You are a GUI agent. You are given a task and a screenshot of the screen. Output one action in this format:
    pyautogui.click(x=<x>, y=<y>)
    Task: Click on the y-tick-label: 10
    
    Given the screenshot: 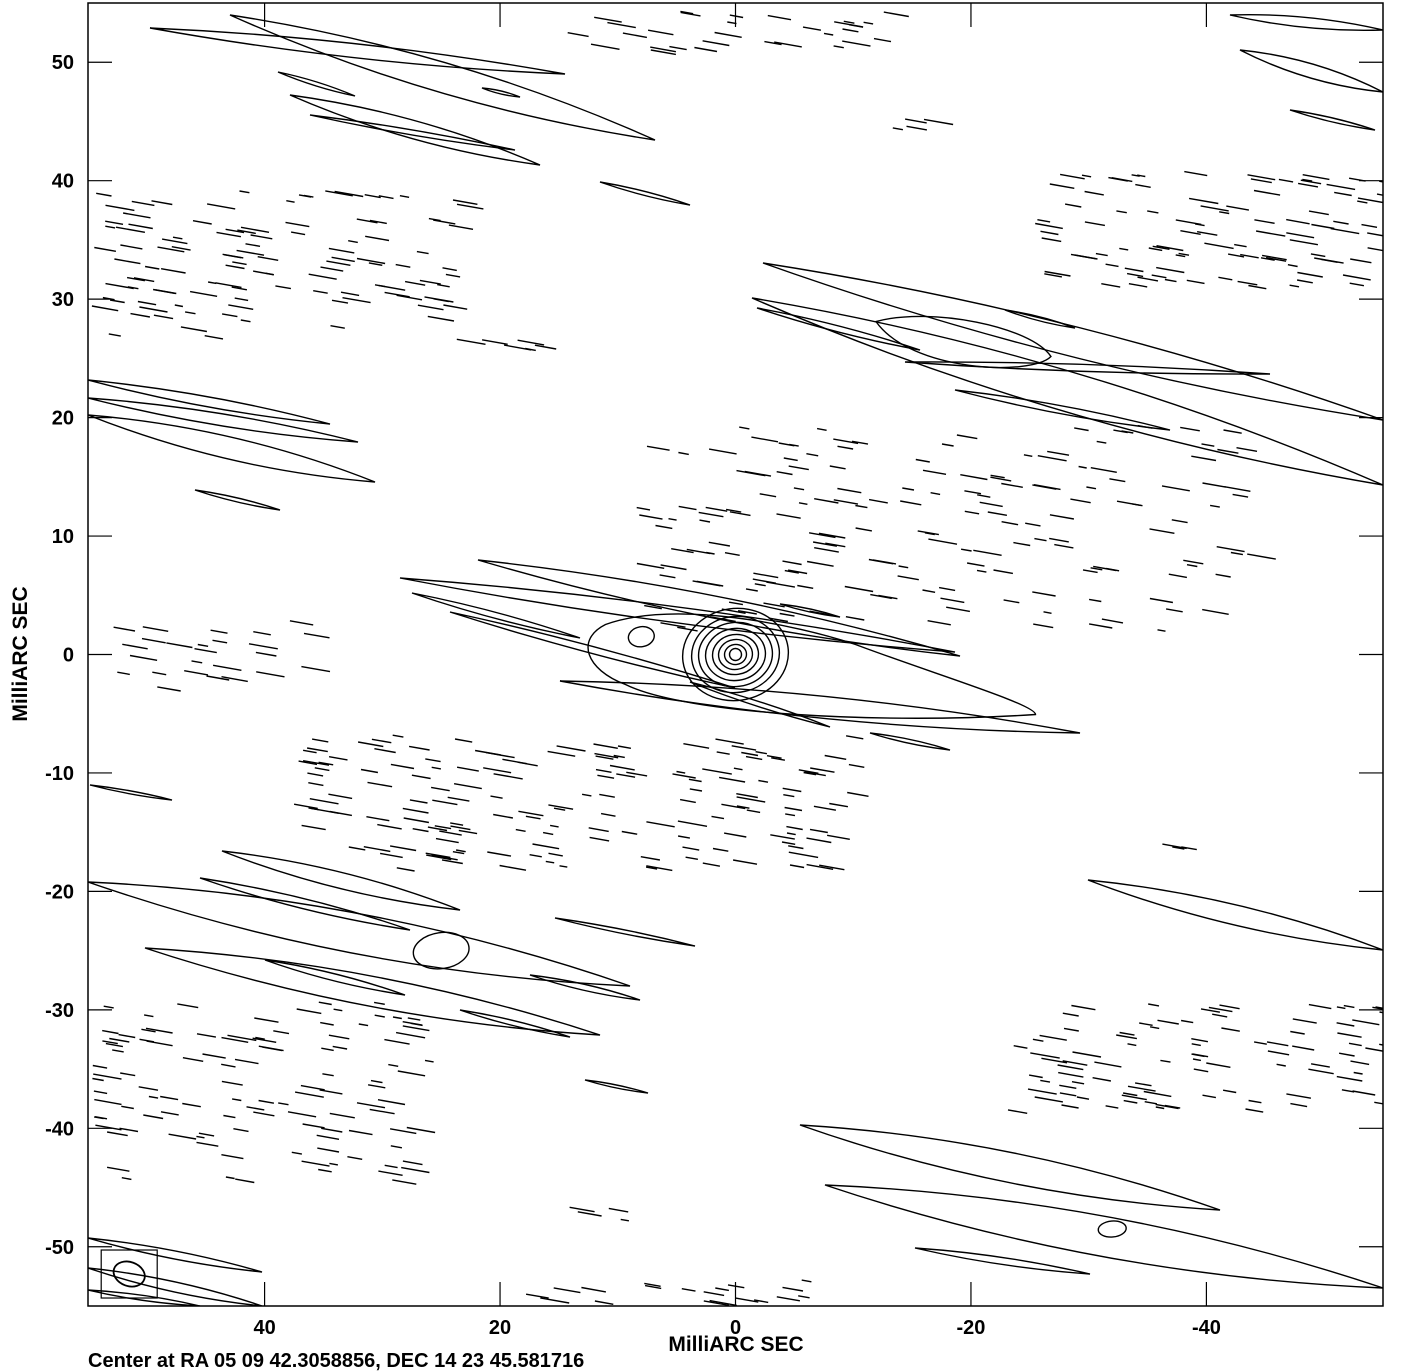 What is the action you would take?
    pyautogui.click(x=63, y=537)
    